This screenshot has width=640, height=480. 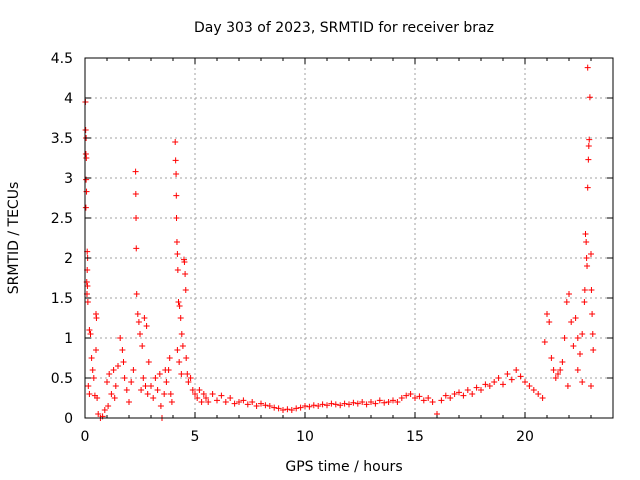 I want to click on y-tick-label: 1.5, so click(x=62, y=299).